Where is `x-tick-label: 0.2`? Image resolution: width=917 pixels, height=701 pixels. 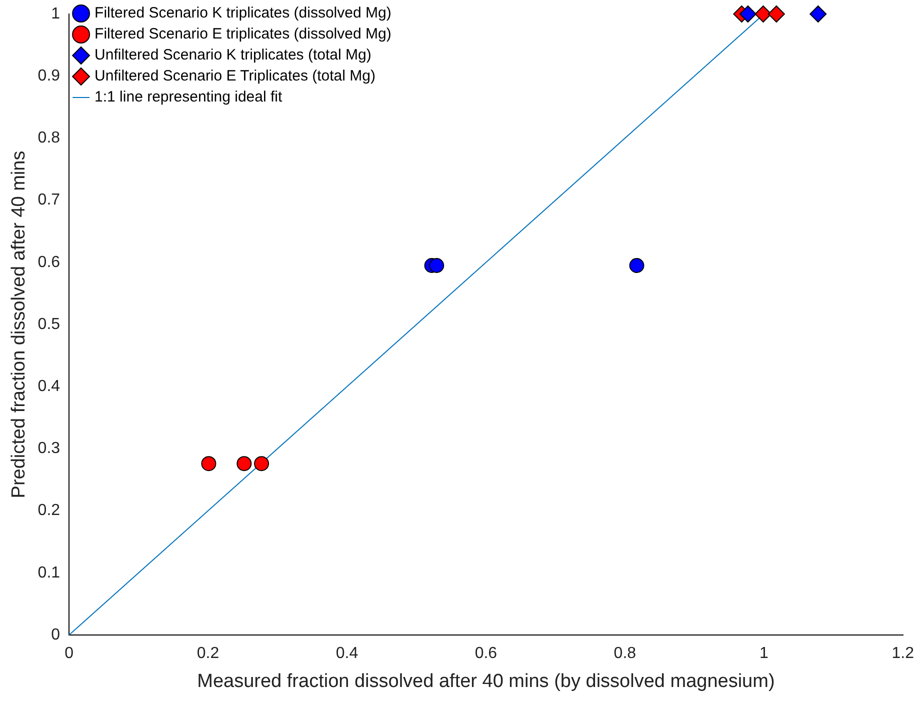
x-tick-label: 0.2 is located at coordinates (208, 653).